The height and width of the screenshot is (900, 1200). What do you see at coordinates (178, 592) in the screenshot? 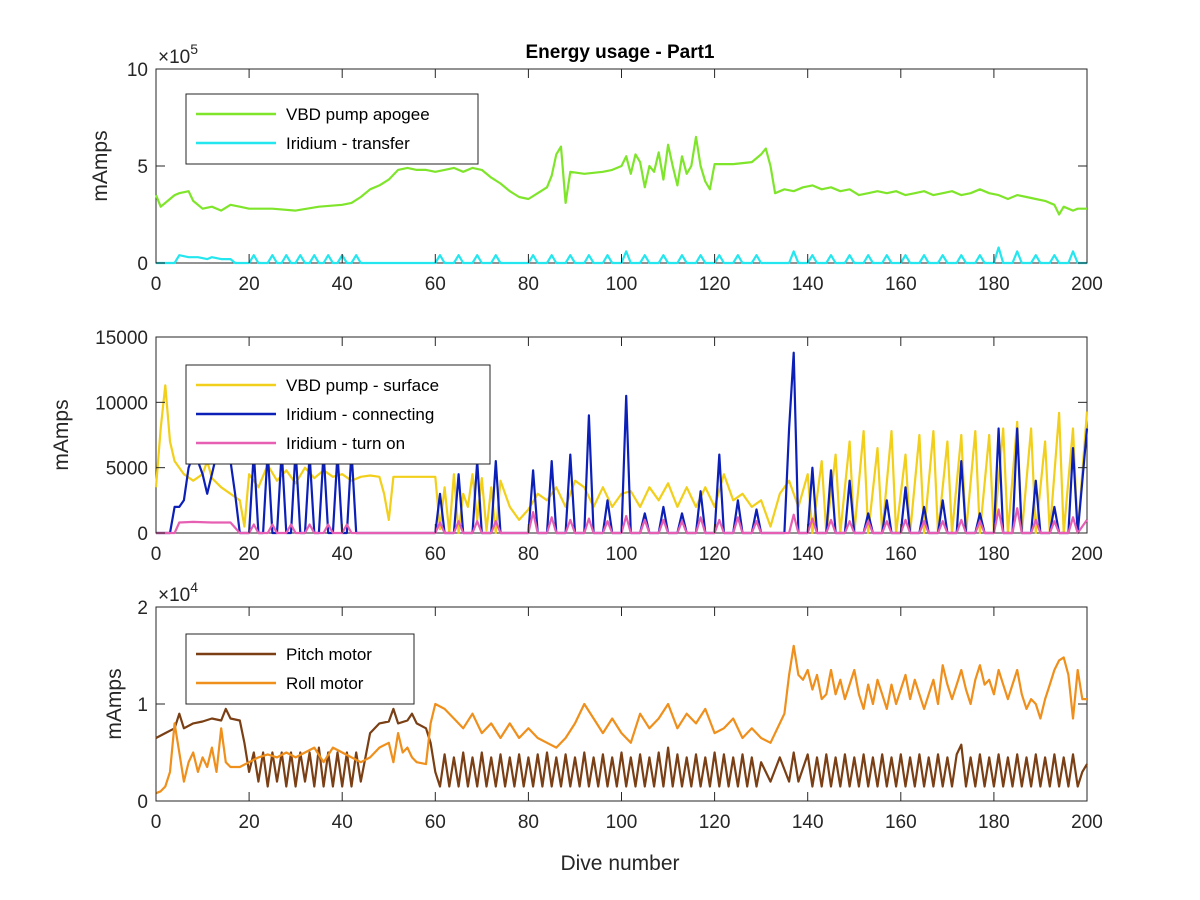
I see `y-exponent-label: ×10⁴` at bounding box center [178, 592].